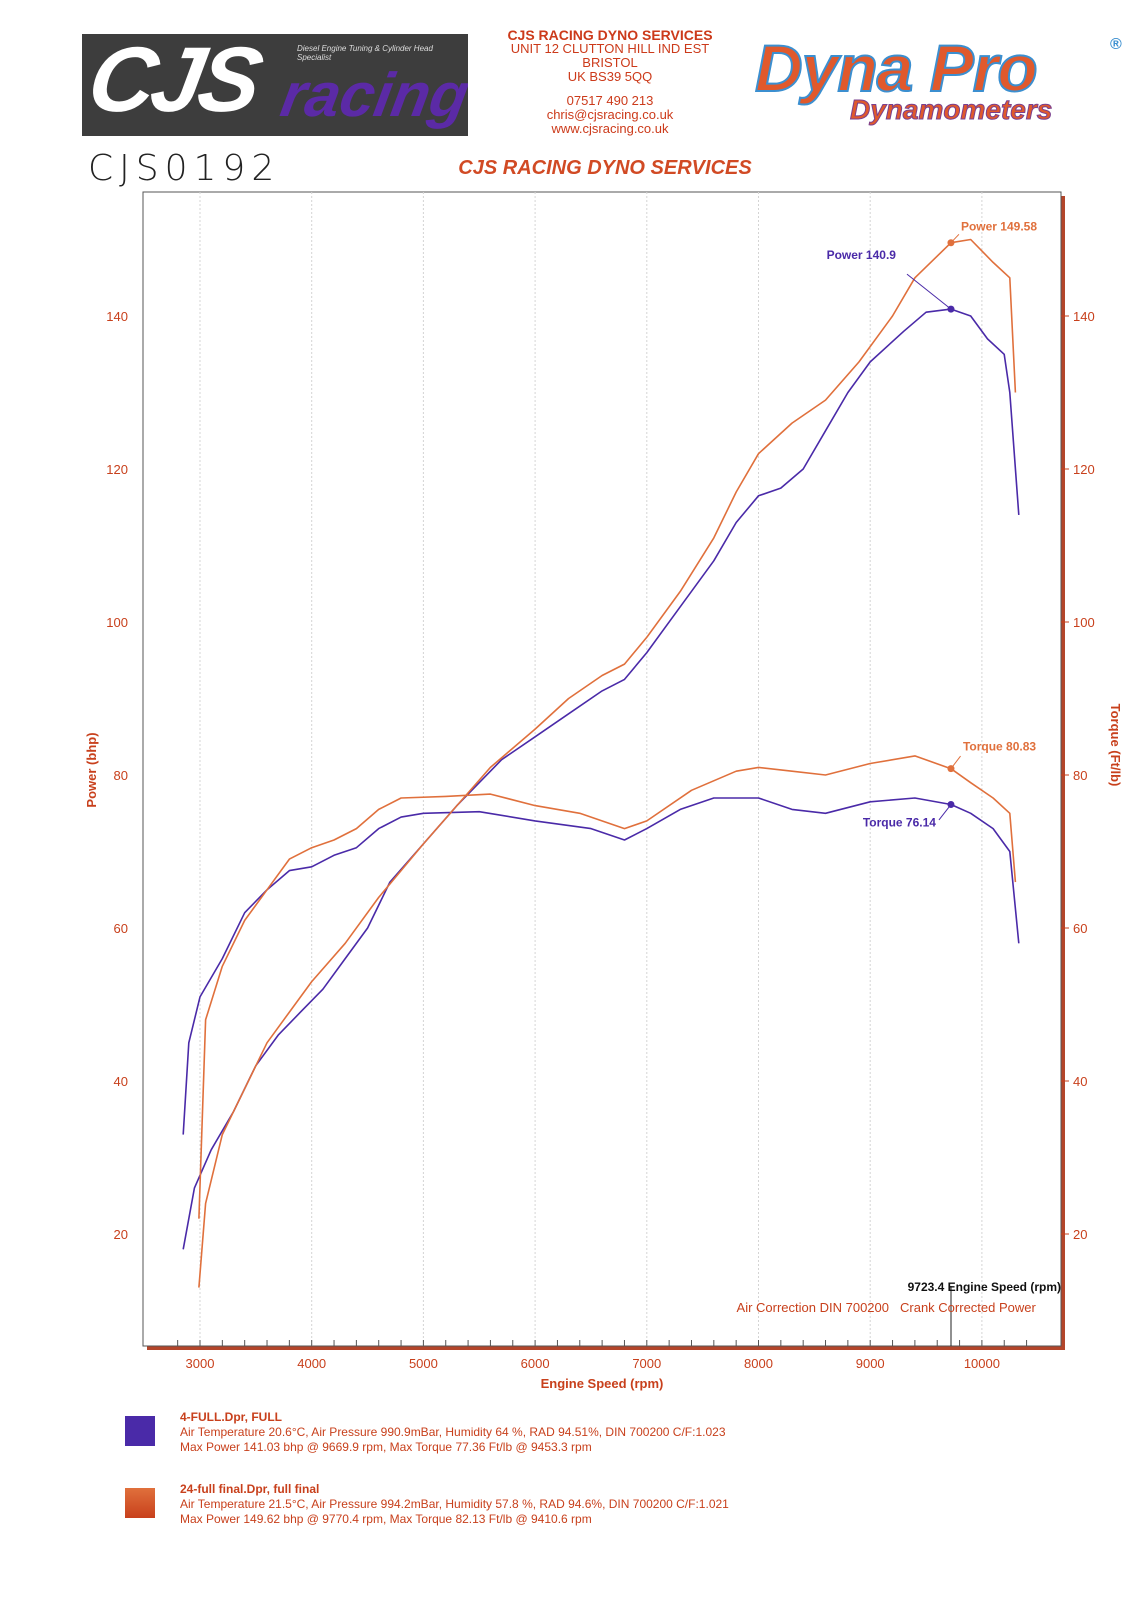 Image resolution: width=1131 pixels, height=1600 pixels. What do you see at coordinates (605, 168) in the screenshot?
I see `chart-title: CJS RACING DYNO SERVICES` at bounding box center [605, 168].